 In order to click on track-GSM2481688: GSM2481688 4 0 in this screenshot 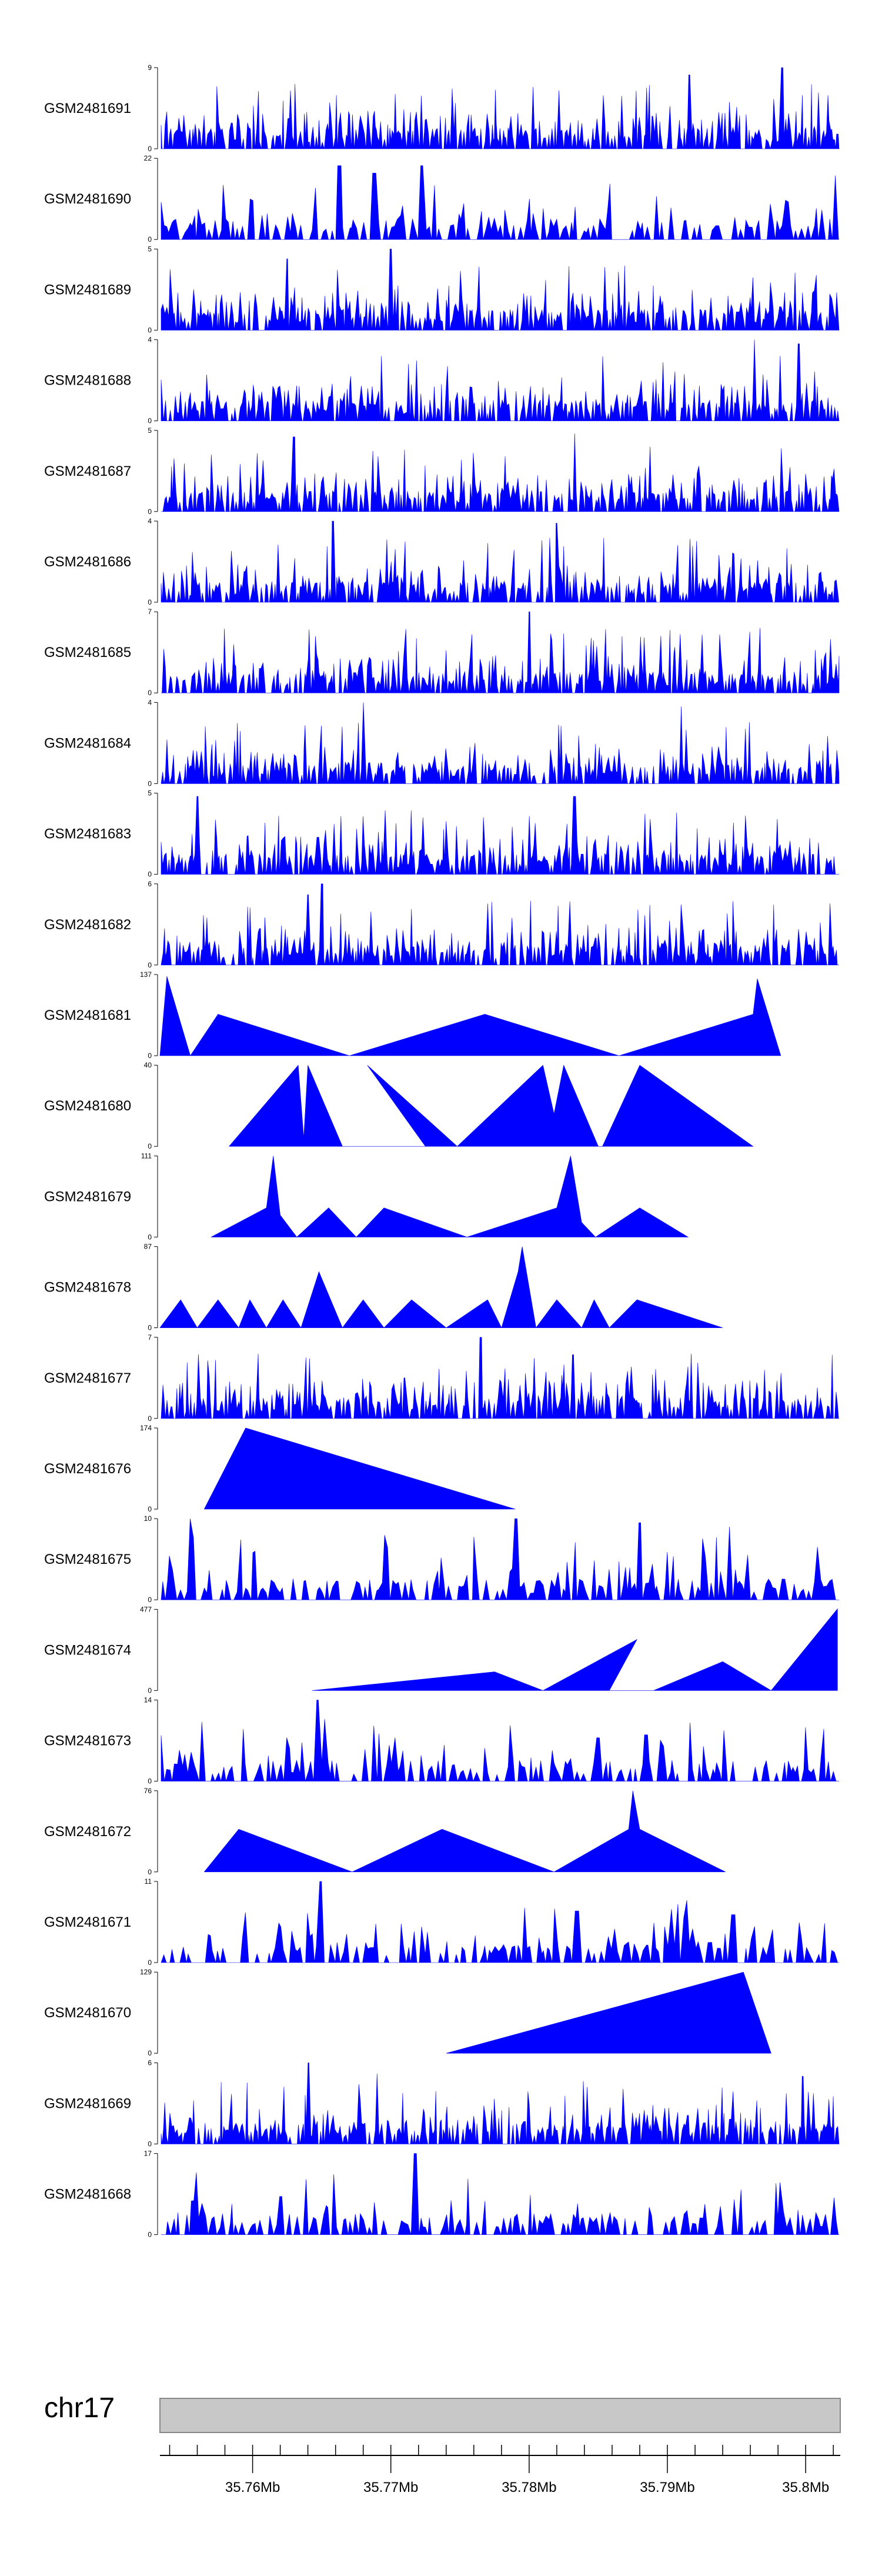, I will do `click(442, 380)`.